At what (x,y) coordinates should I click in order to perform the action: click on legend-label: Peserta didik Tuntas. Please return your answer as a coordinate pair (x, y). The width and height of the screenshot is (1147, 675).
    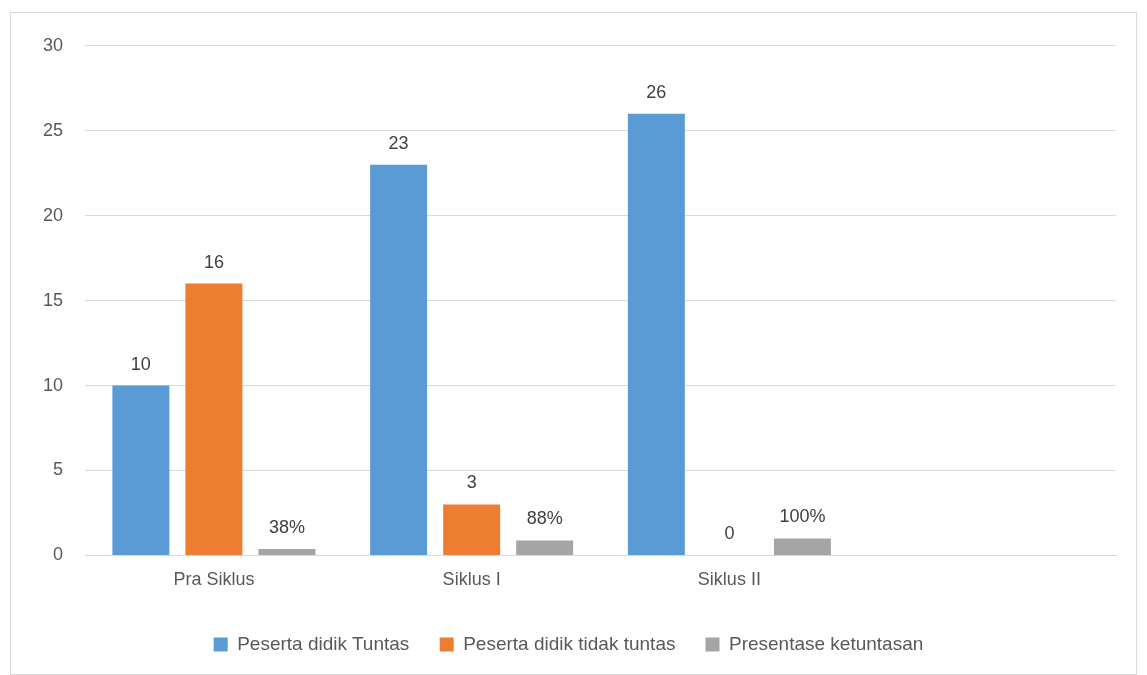
    Looking at the image, I should click on (323, 643).